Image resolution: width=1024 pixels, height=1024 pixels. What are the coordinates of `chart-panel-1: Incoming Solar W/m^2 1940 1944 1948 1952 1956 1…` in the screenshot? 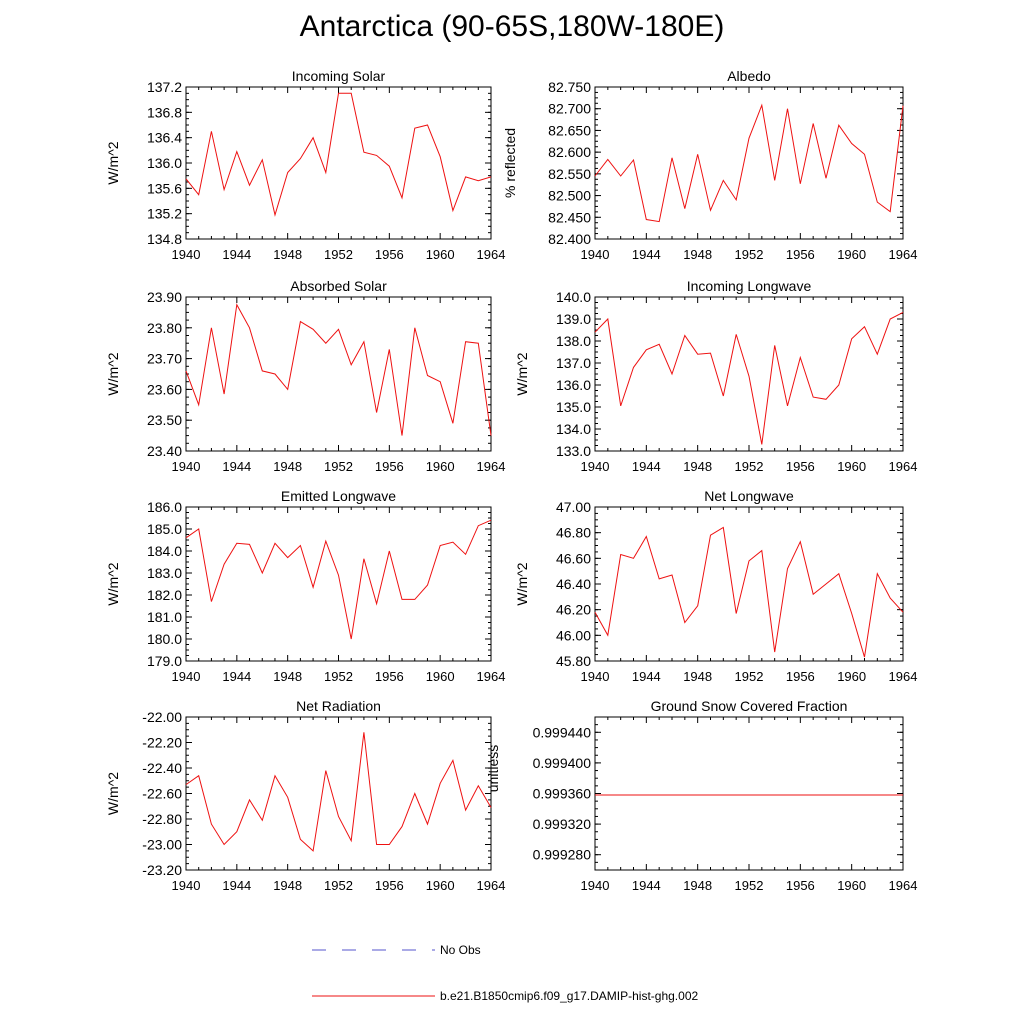 It's located at (305, 165).